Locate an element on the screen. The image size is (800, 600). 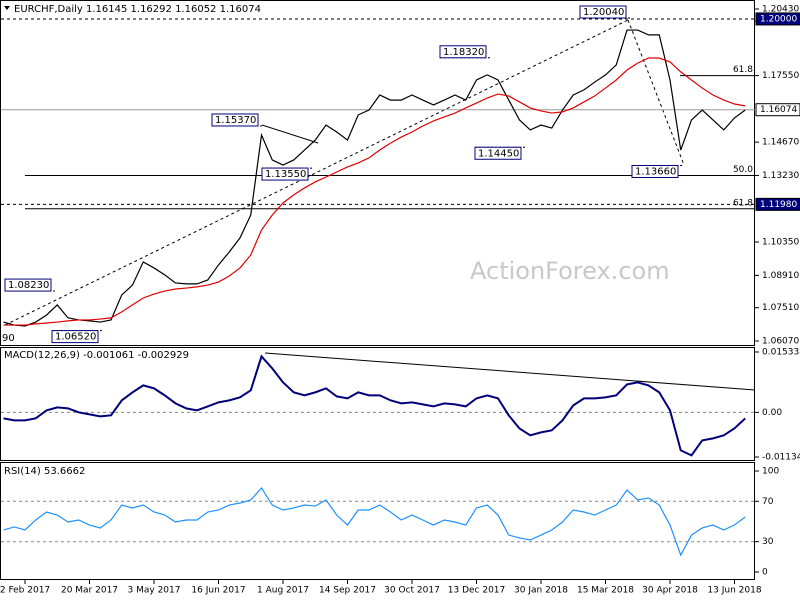
annotation-label: 1.08230 is located at coordinates (28, 285).